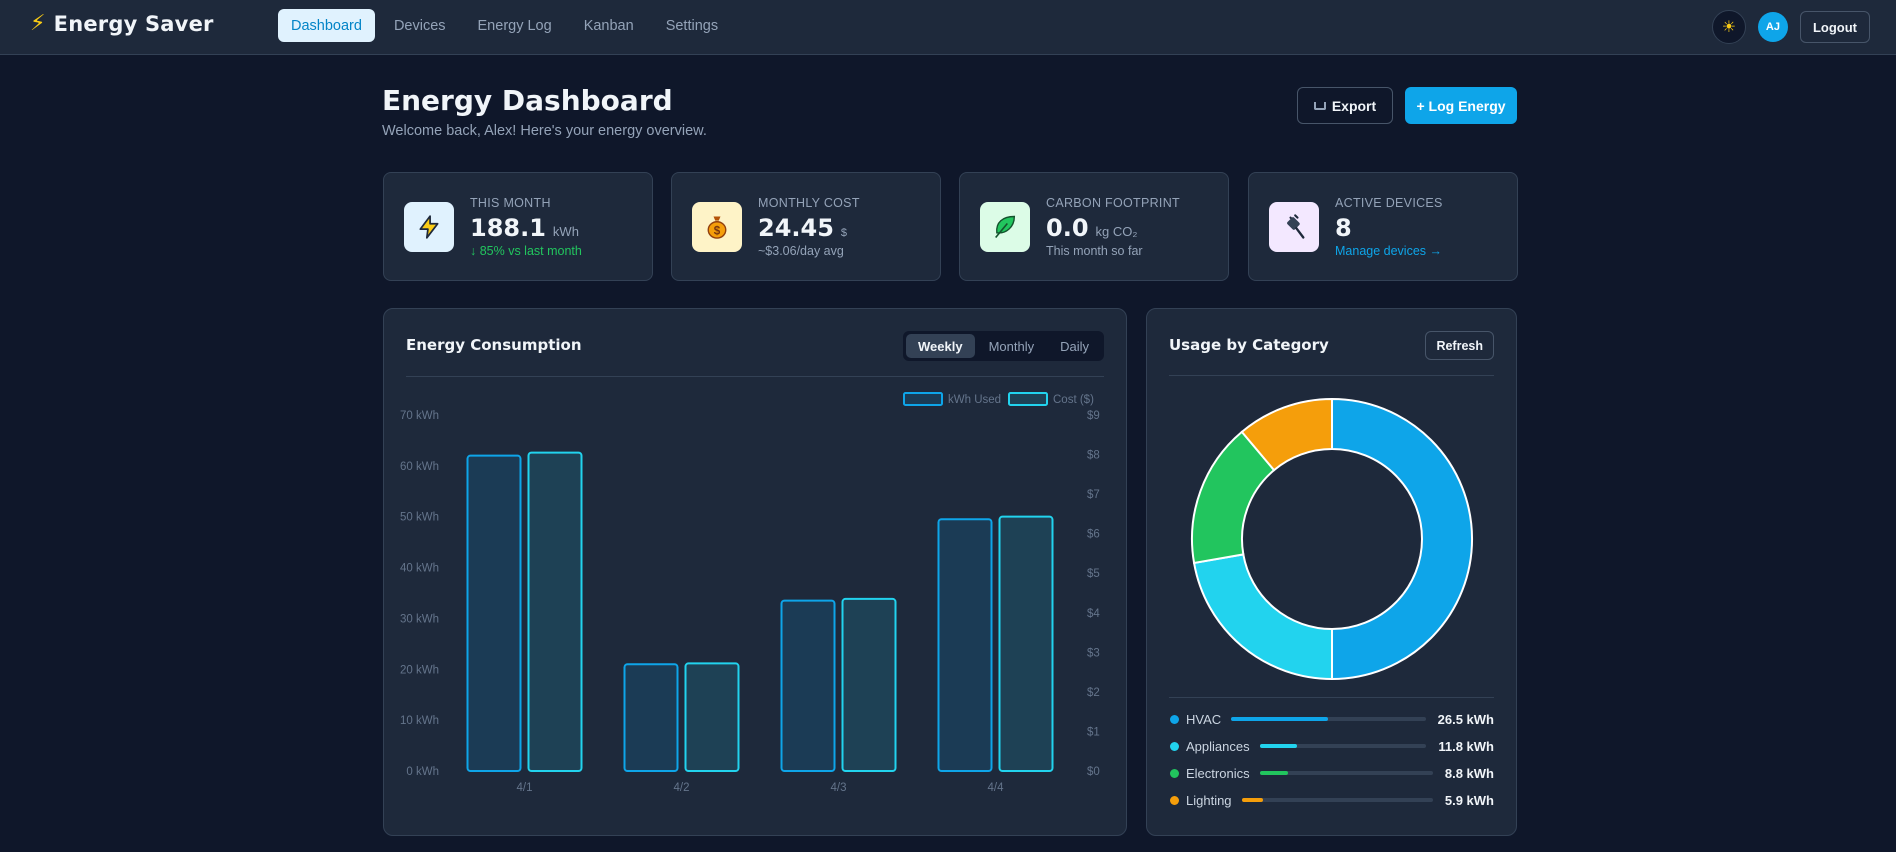 This screenshot has height=852, width=1896. What do you see at coordinates (419, 721) in the screenshot?
I see `y-axis-left-tick: 10 kWh` at bounding box center [419, 721].